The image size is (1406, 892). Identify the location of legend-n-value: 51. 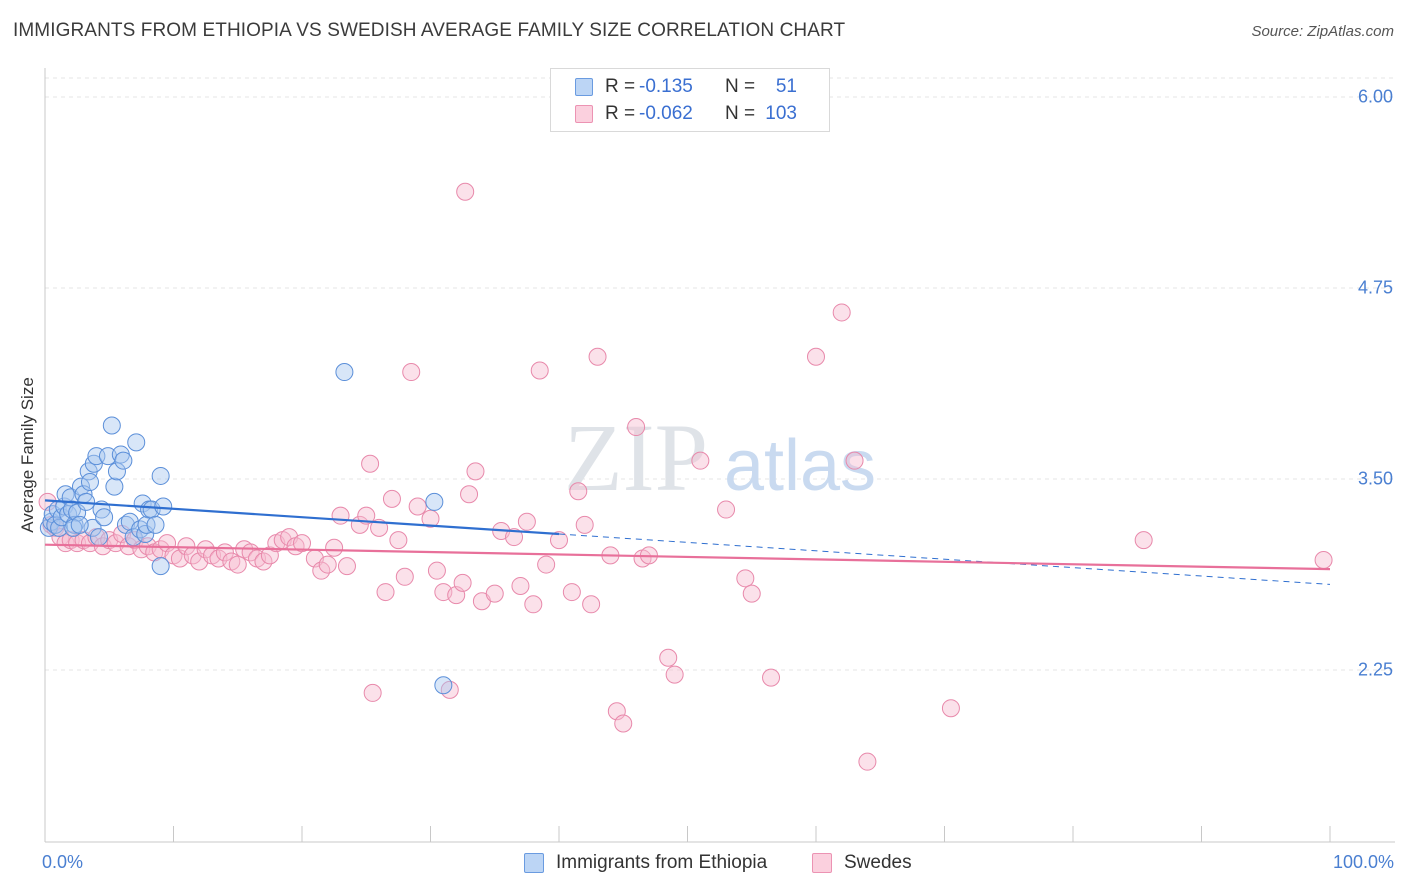
(786, 86).